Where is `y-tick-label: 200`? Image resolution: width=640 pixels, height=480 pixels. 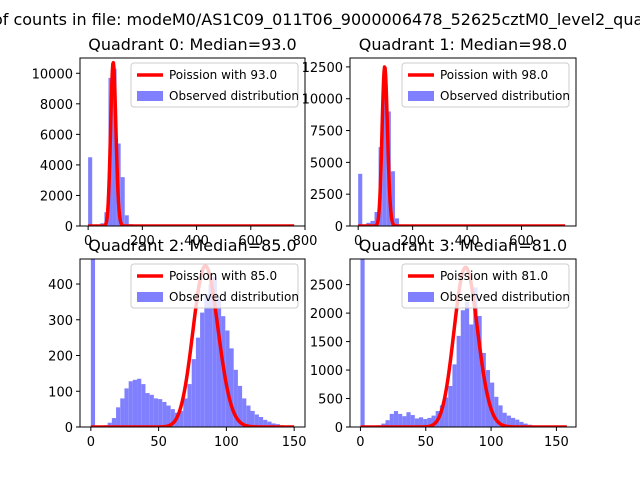 y-tick-label: 200 is located at coordinates (60, 357).